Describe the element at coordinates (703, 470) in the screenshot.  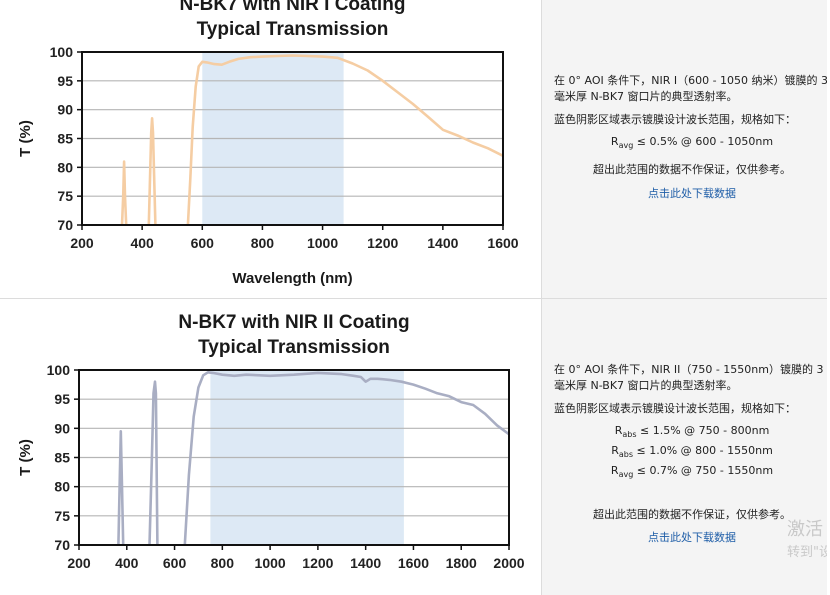
I see `spec-value: ≤ 0.7% @ 750 - 1550nm` at that location.